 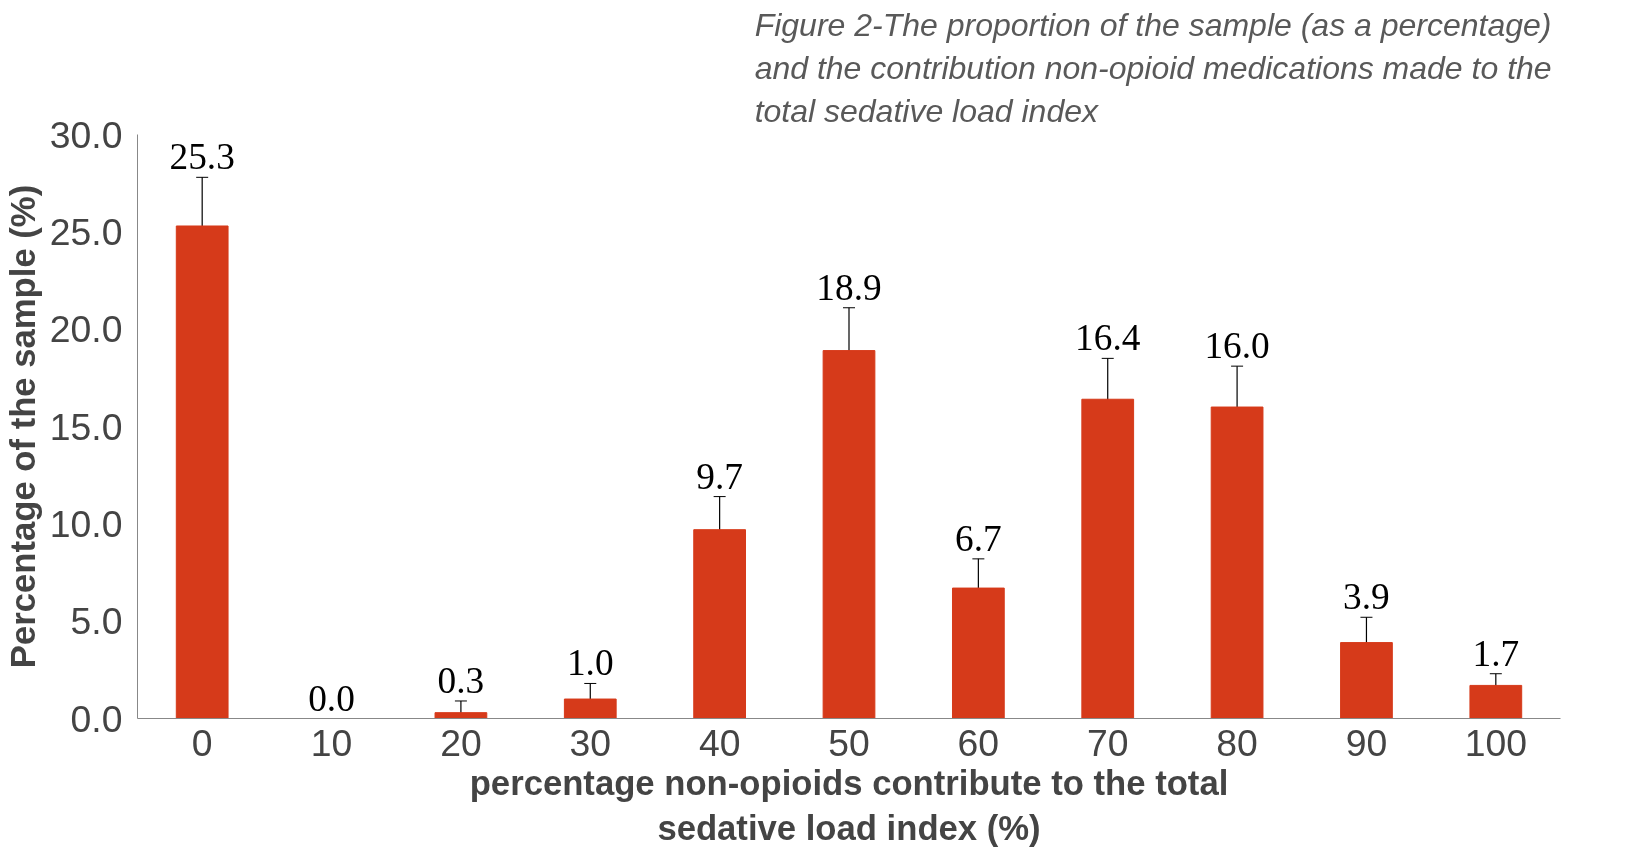 What do you see at coordinates (978, 538) in the screenshot?
I see `data-label: 6.7` at bounding box center [978, 538].